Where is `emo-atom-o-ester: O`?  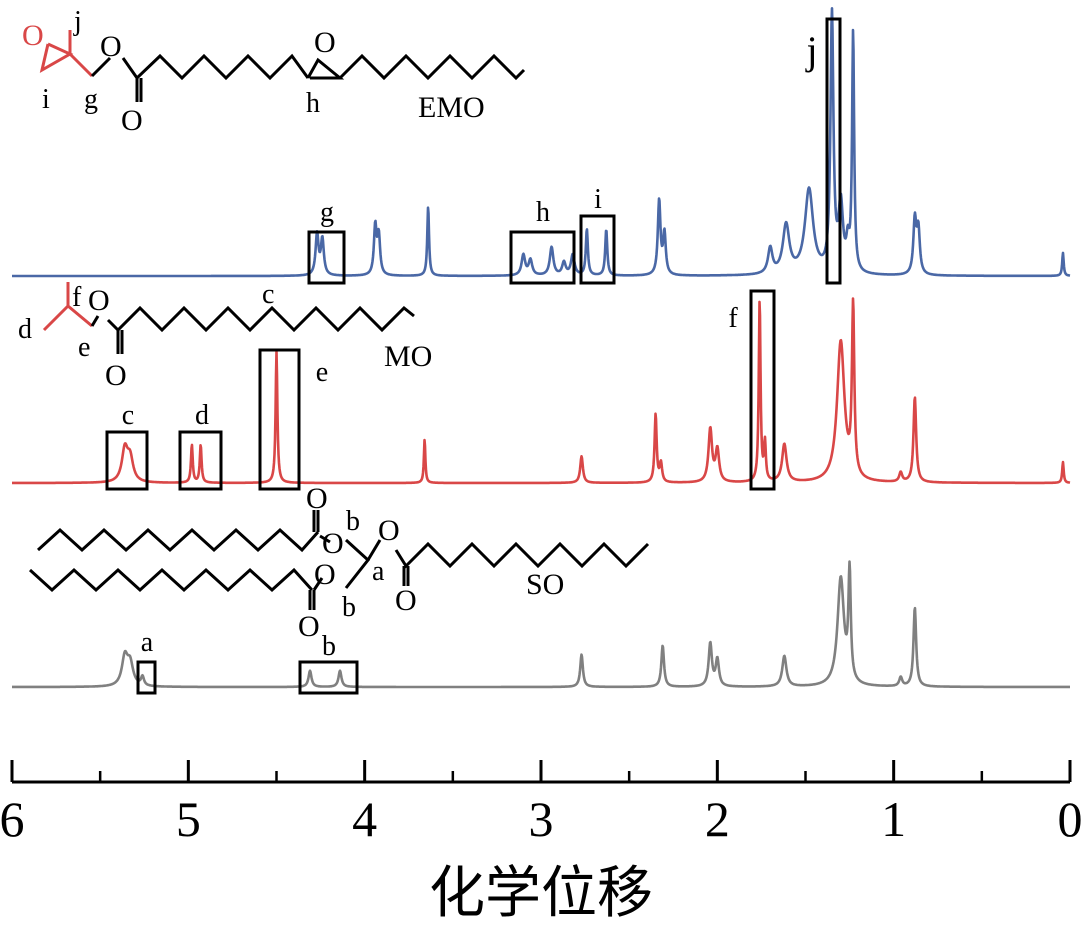 emo-atom-o-ester: O is located at coordinates (111, 46).